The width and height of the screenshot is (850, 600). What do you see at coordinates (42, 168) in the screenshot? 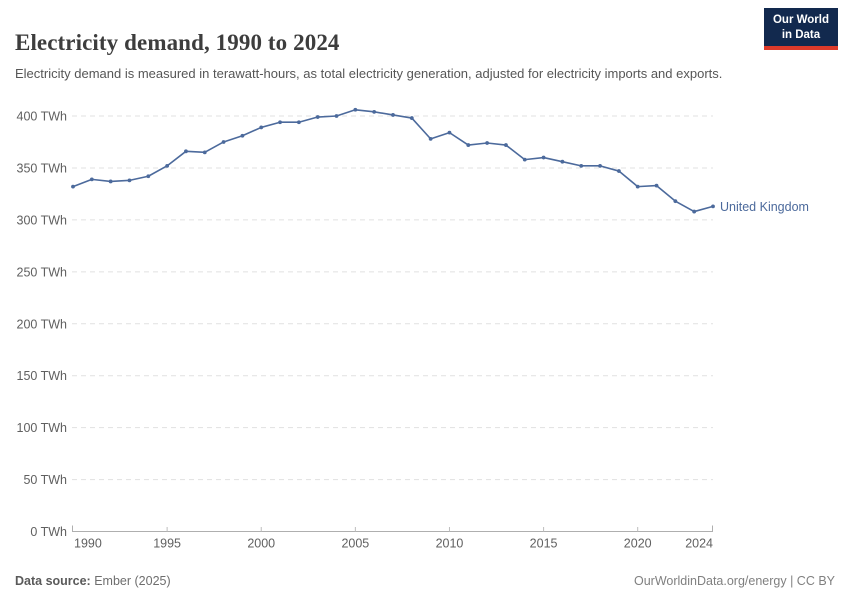
I see `y-axis-tick-label: 350 TWh` at bounding box center [42, 168].